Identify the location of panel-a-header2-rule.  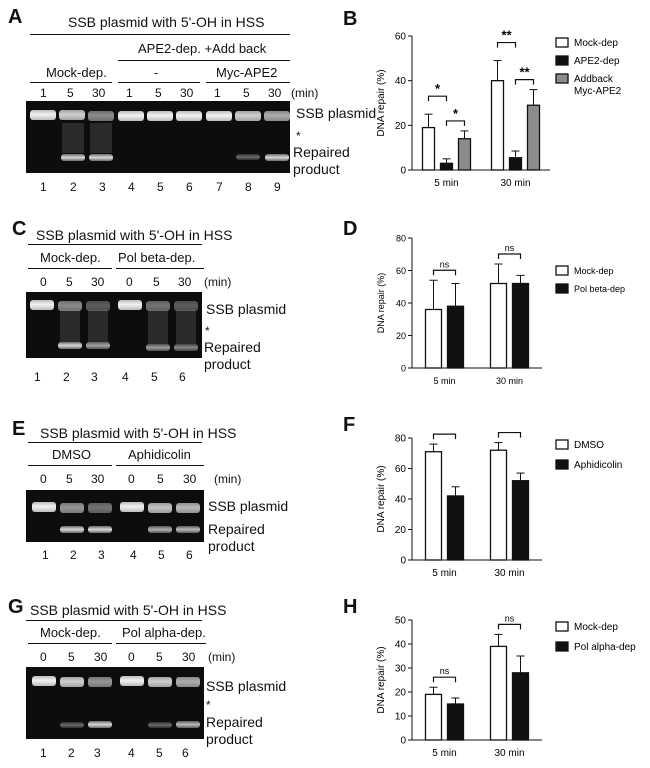
(204, 60).